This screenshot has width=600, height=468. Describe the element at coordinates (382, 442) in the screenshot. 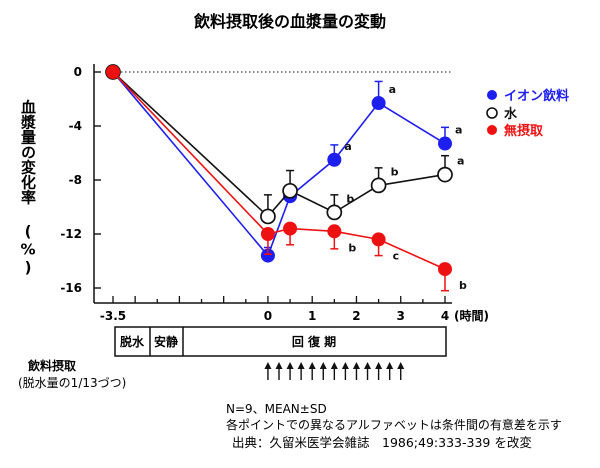

I see `source-note: 出典：久留米医学会雑誌 1986;49:333-339 を改変` at that location.